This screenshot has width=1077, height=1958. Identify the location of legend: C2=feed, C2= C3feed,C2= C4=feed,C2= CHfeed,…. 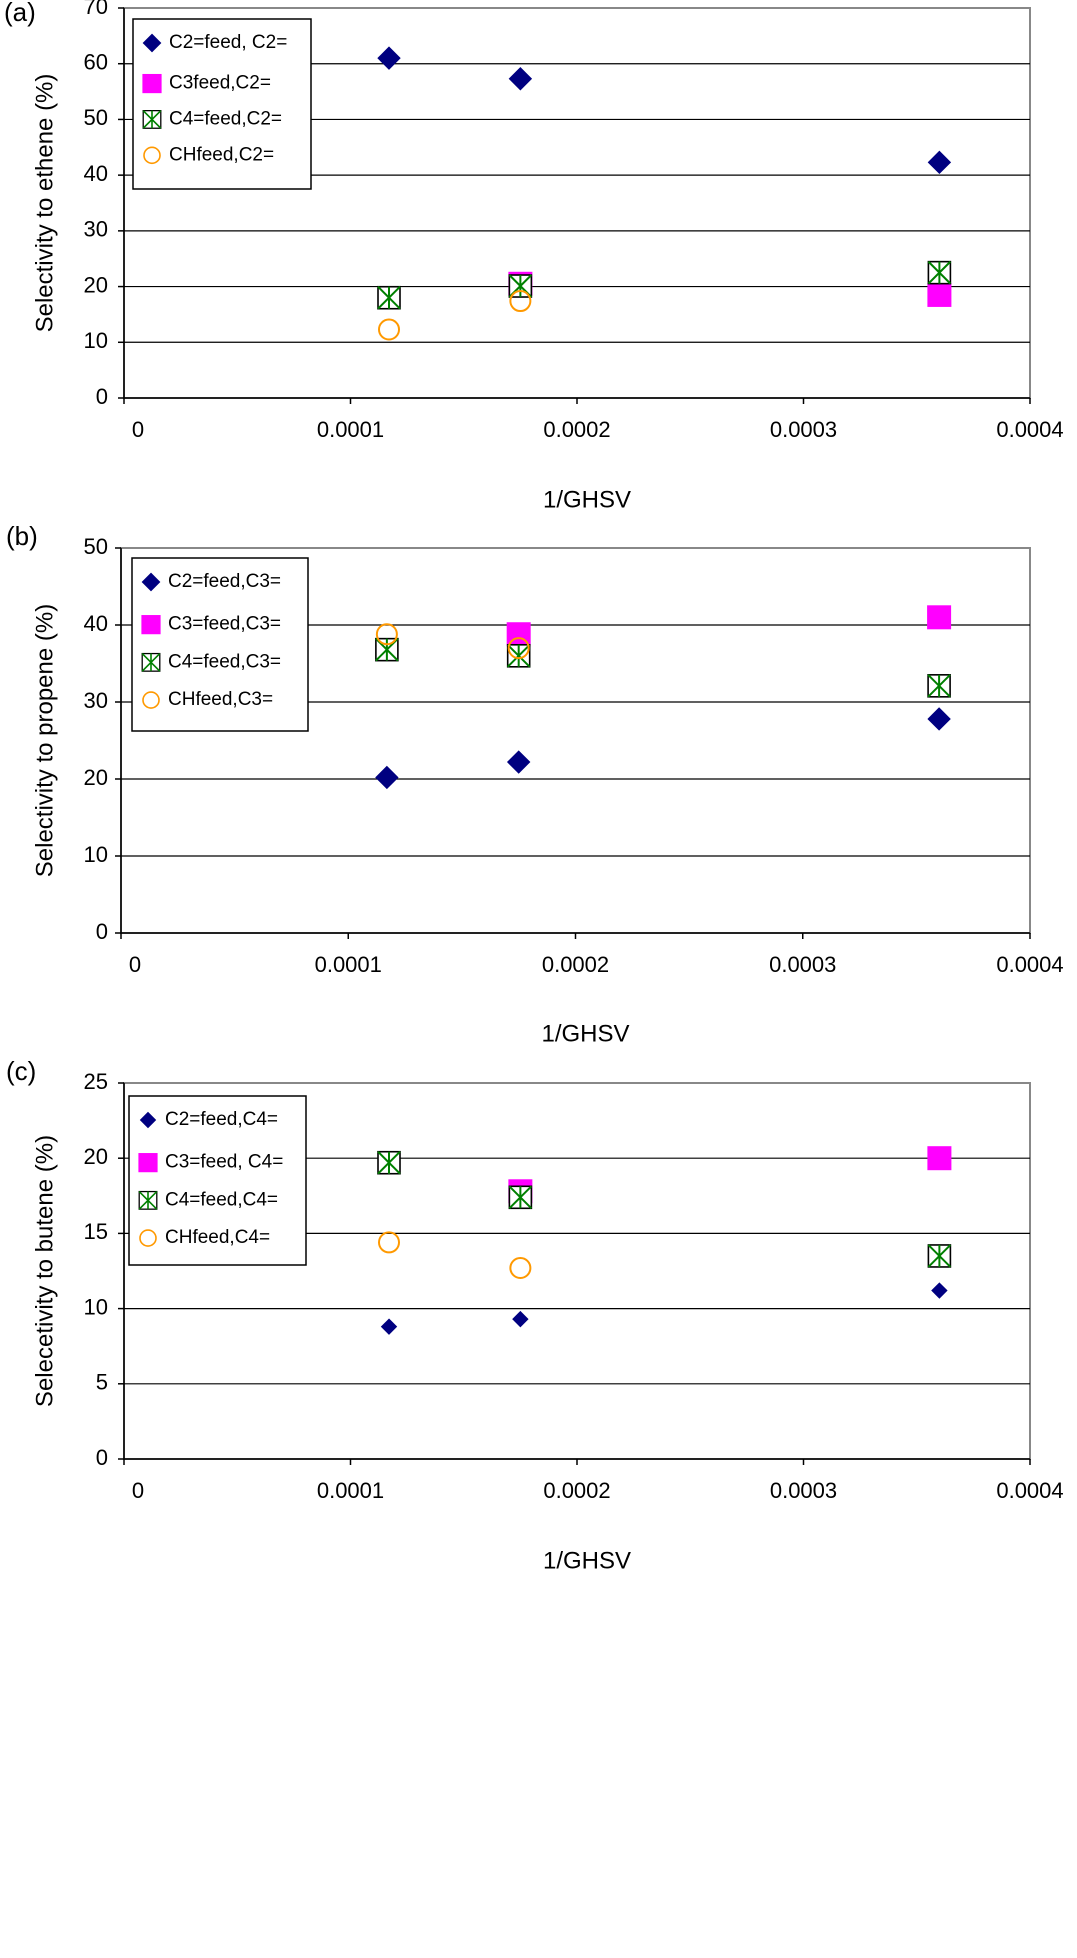
(222, 104).